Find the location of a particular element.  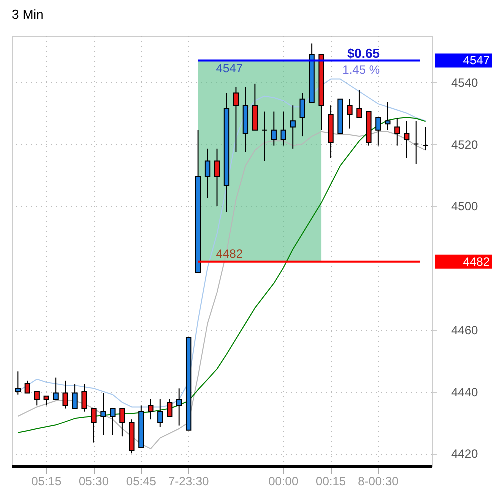

x-tick-label: 00:15 is located at coordinates (331, 481).